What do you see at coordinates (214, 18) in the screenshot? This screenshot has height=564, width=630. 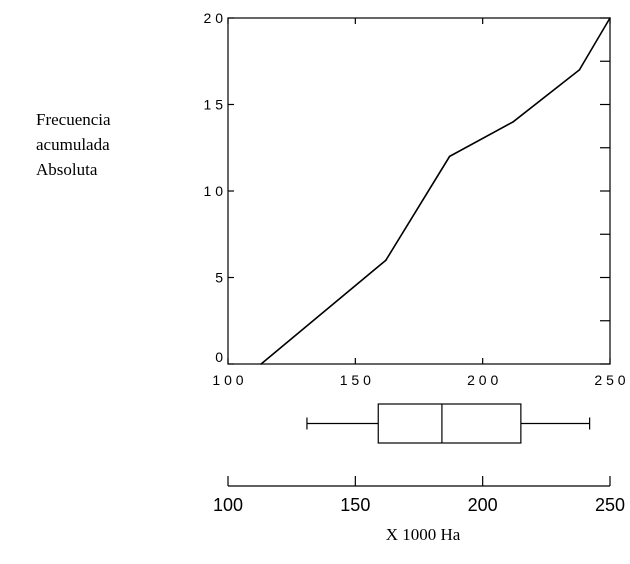 I see `y-tick-label: 2 0` at bounding box center [214, 18].